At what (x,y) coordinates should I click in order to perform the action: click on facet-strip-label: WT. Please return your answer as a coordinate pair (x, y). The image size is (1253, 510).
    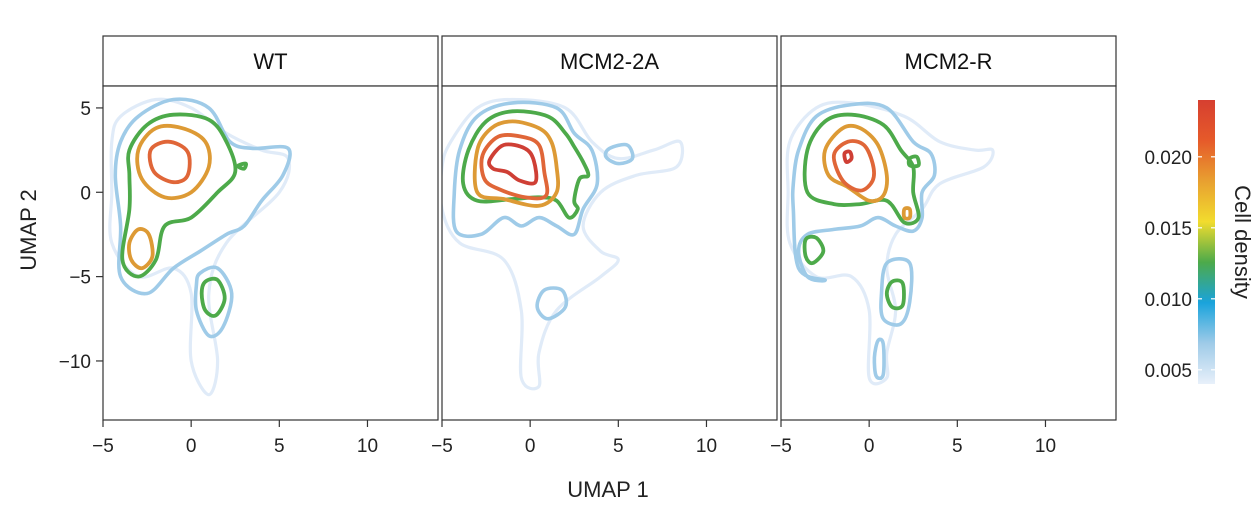
    Looking at the image, I should click on (270, 61).